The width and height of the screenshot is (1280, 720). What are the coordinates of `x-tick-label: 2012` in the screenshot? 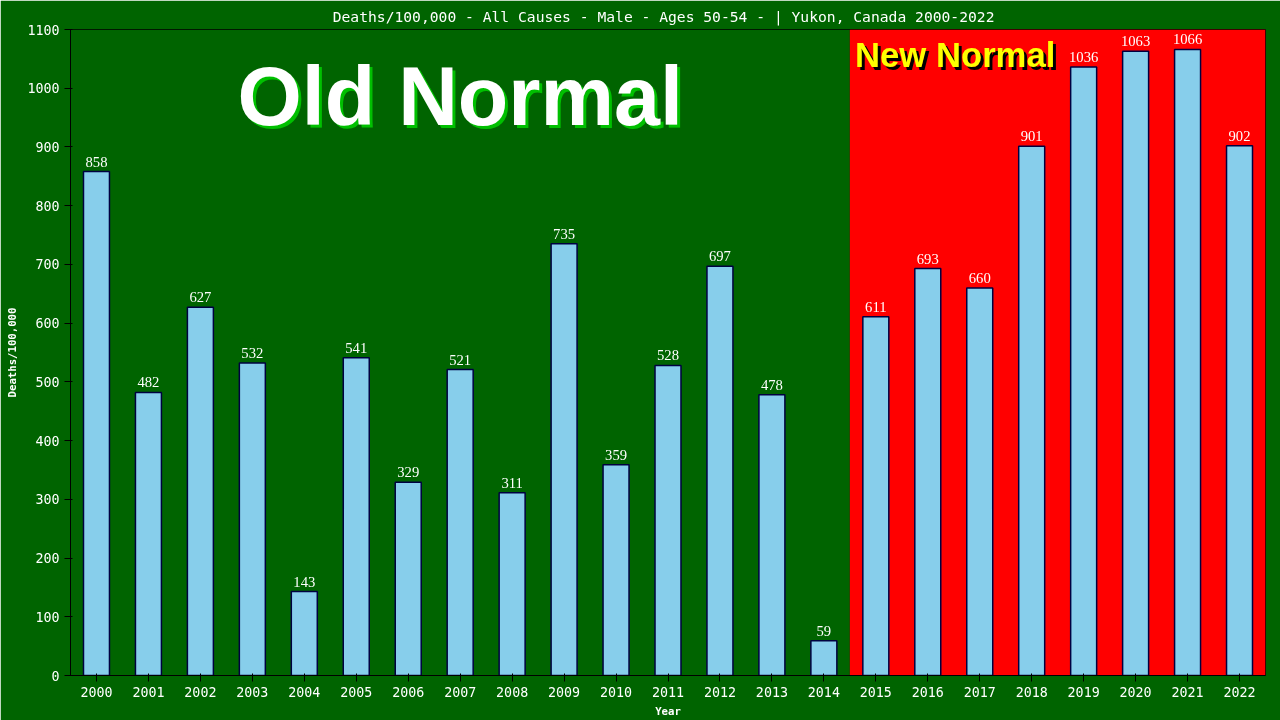 It's located at (720, 692).